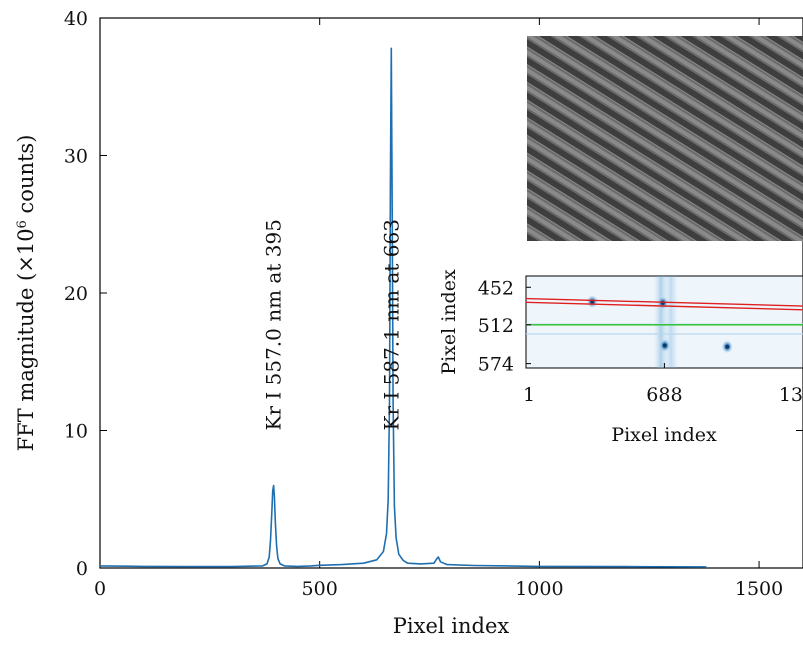 This screenshot has height=646, width=803. I want to click on fft-y-ticks: 452 512 574, so click(504, 326).